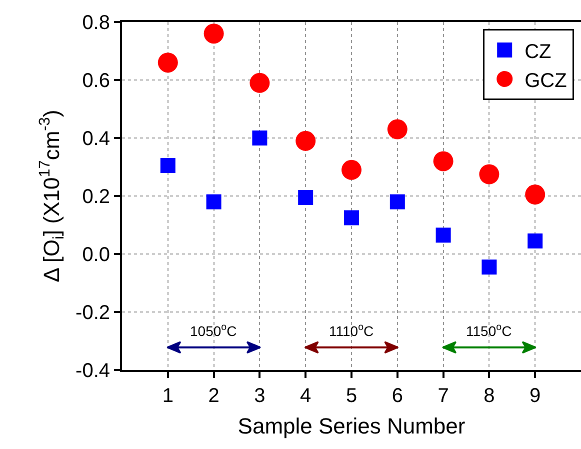  Describe the element at coordinates (96, 255) in the screenshot. I see `y-tick-label: 0.0` at that location.